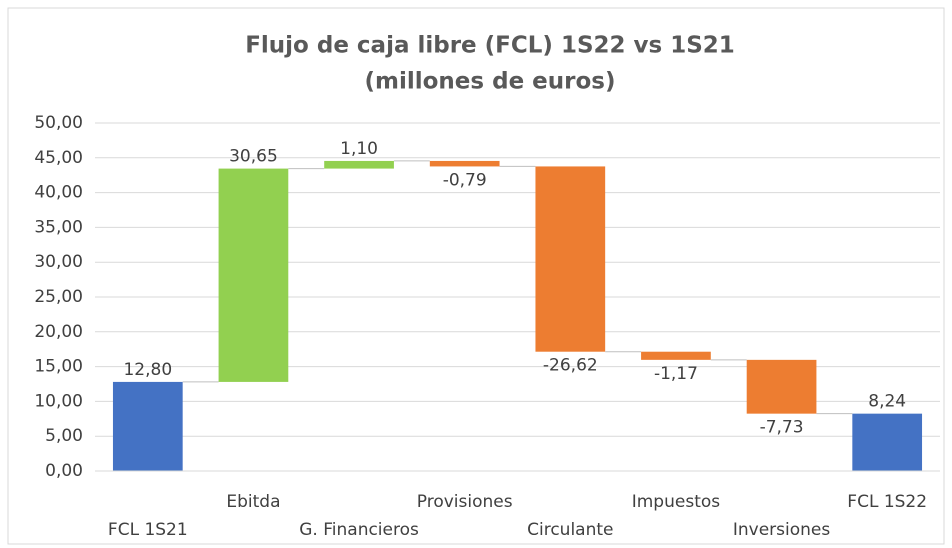 The image size is (952, 548). Describe the element at coordinates (58, 297) in the screenshot. I see `y-tick-label: 25,00` at that location.